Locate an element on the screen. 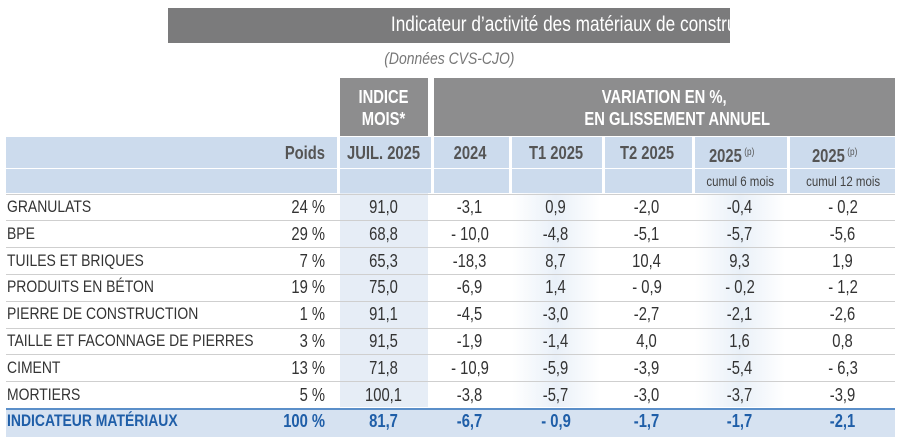  row-value-text: 100,1 is located at coordinates (384, 394).